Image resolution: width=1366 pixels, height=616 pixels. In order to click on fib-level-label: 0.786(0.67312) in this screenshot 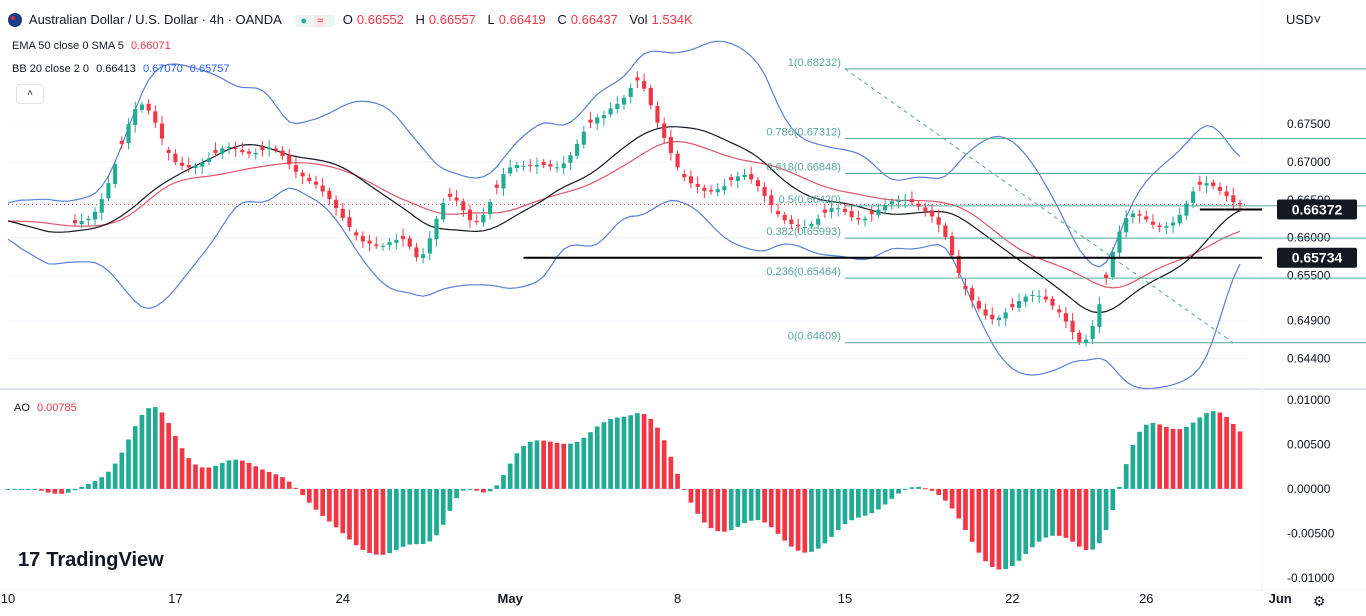, I will do `click(803, 132)`.